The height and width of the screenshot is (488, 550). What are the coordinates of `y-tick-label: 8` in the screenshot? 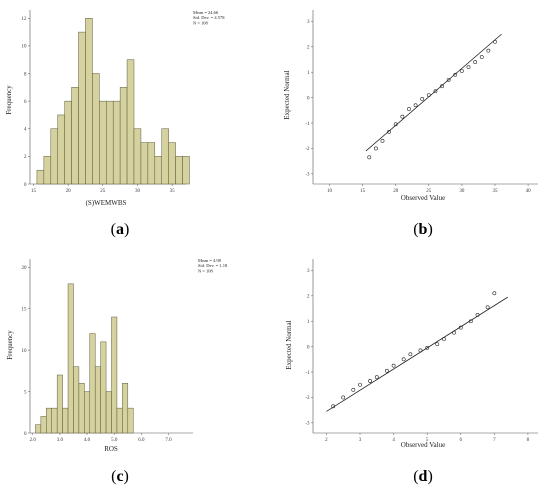 It's located at (25, 74).